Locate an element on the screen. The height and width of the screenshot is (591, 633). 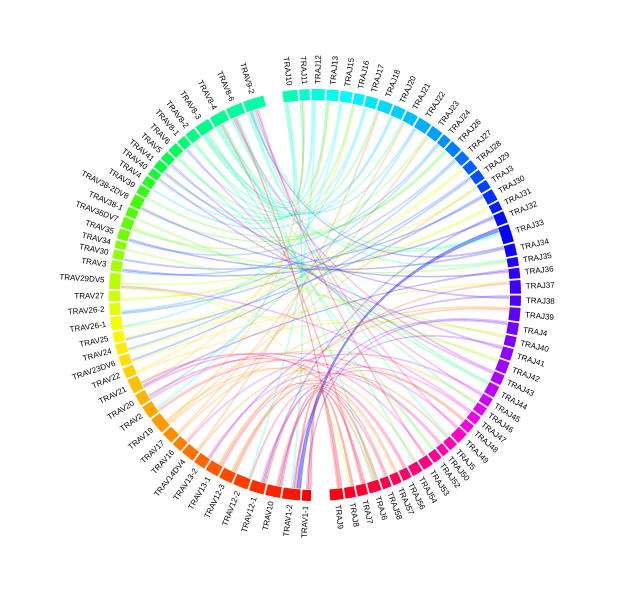
ribbon-TRAJ18-TRAV6 is located at coordinates (277, 164).